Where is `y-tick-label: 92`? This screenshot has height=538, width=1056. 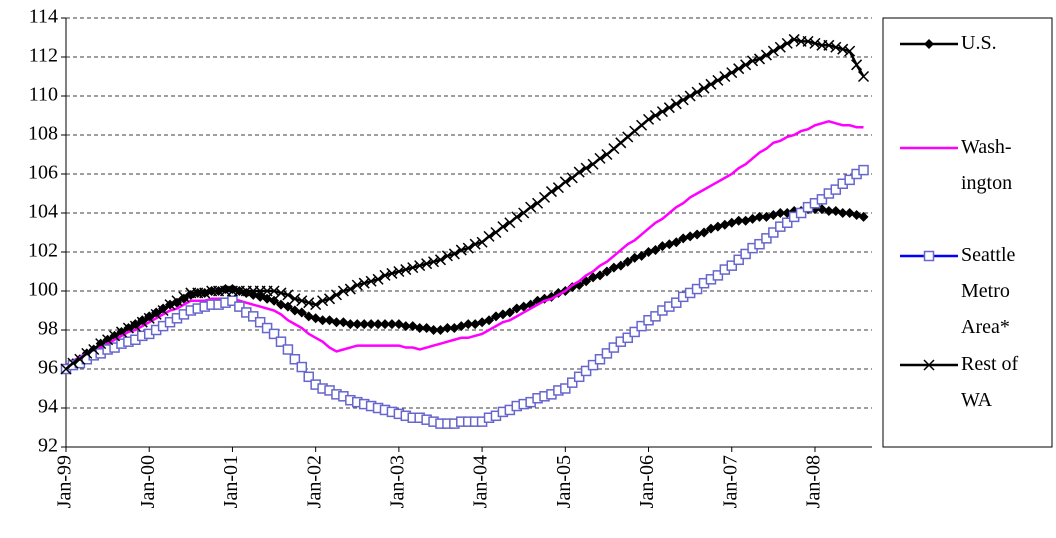
y-tick-label: 92 is located at coordinates (48, 446).